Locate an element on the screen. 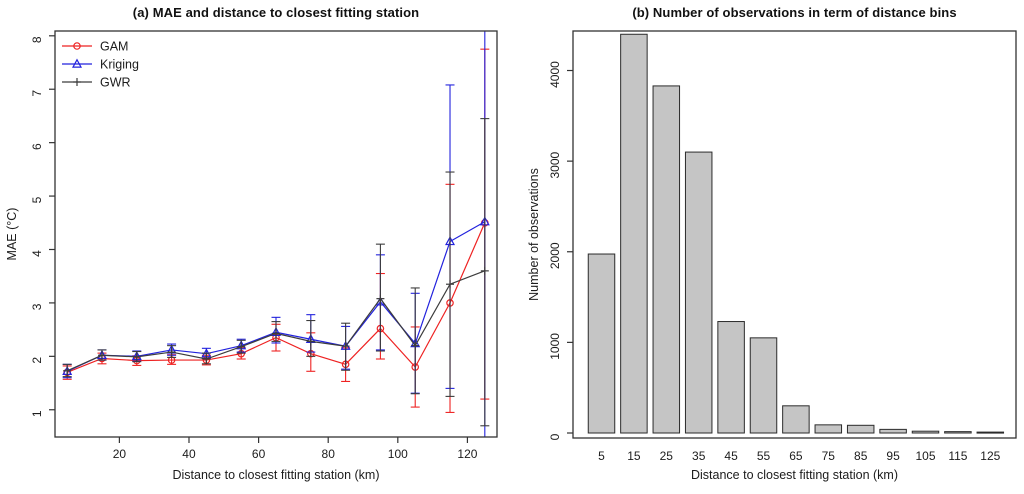  y-axis-label: Number of observations is located at coordinates (534, 234).